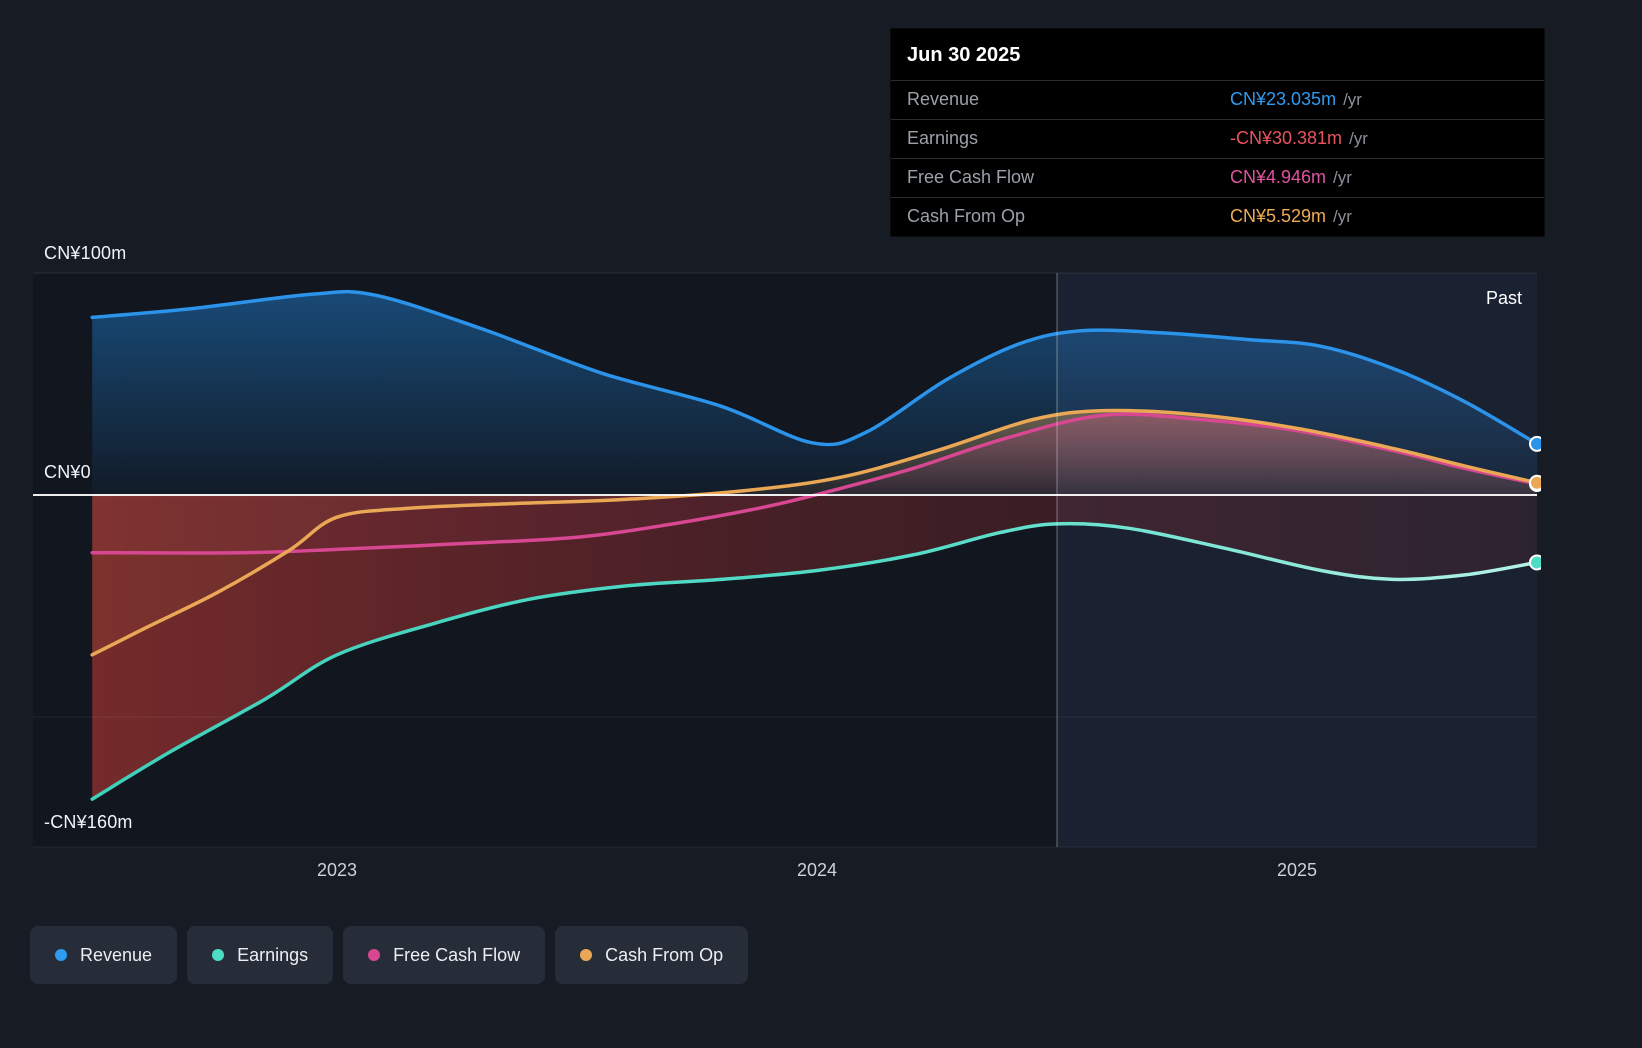 This screenshot has height=1048, width=1642. I want to click on legend-item-free-cash-flow: Free Cash Flow, so click(444, 955).